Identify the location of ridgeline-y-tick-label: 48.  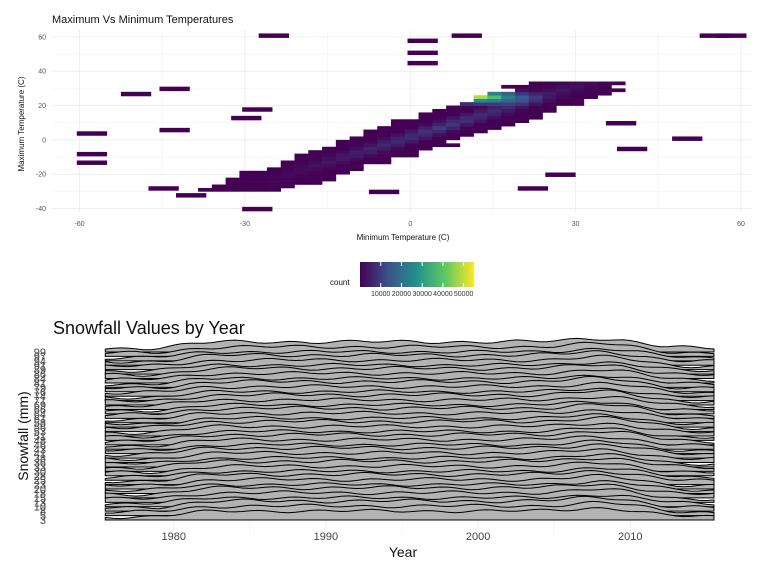
(40, 441).